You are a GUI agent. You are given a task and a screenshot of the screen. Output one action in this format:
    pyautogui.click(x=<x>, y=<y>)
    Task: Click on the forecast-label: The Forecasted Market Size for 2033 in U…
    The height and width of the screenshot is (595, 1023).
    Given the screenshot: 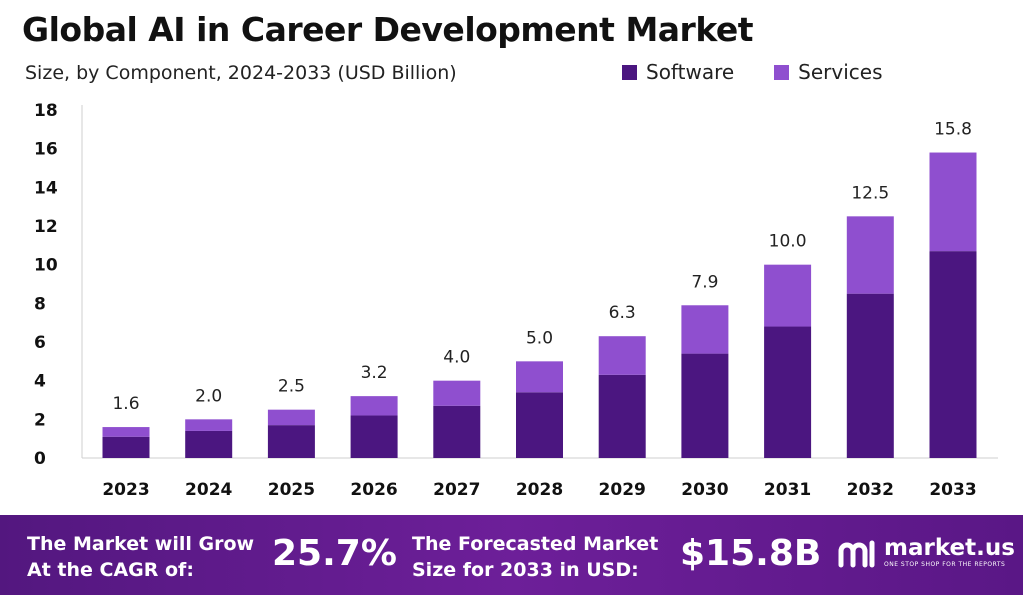 What is the action you would take?
    pyautogui.click(x=535, y=557)
    